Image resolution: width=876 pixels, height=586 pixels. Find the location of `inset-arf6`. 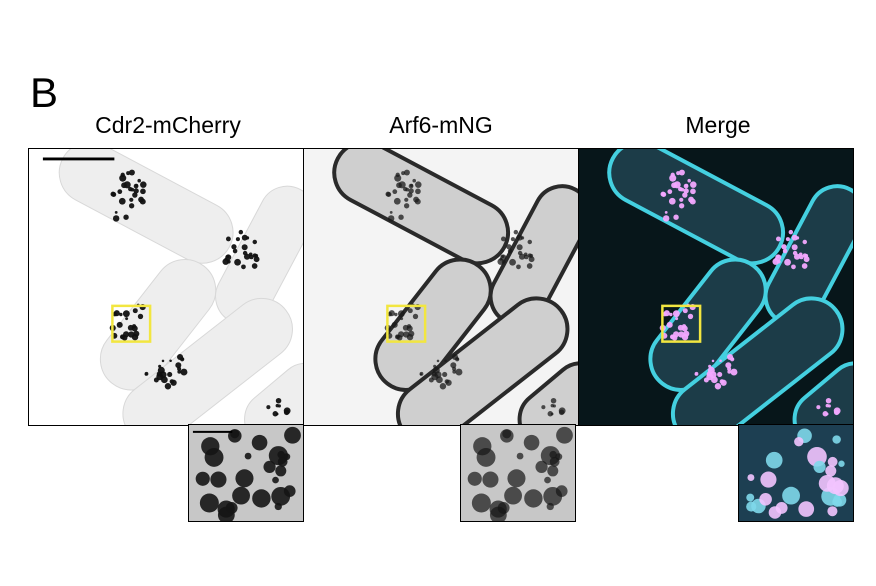

inset-arf6 is located at coordinates (518, 473).